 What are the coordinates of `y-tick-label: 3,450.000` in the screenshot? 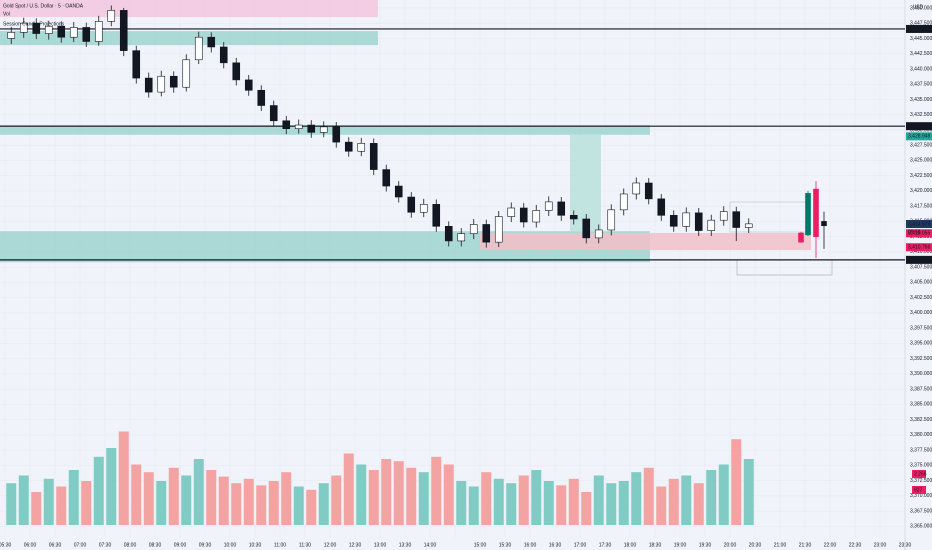 It's located at (921, 8).